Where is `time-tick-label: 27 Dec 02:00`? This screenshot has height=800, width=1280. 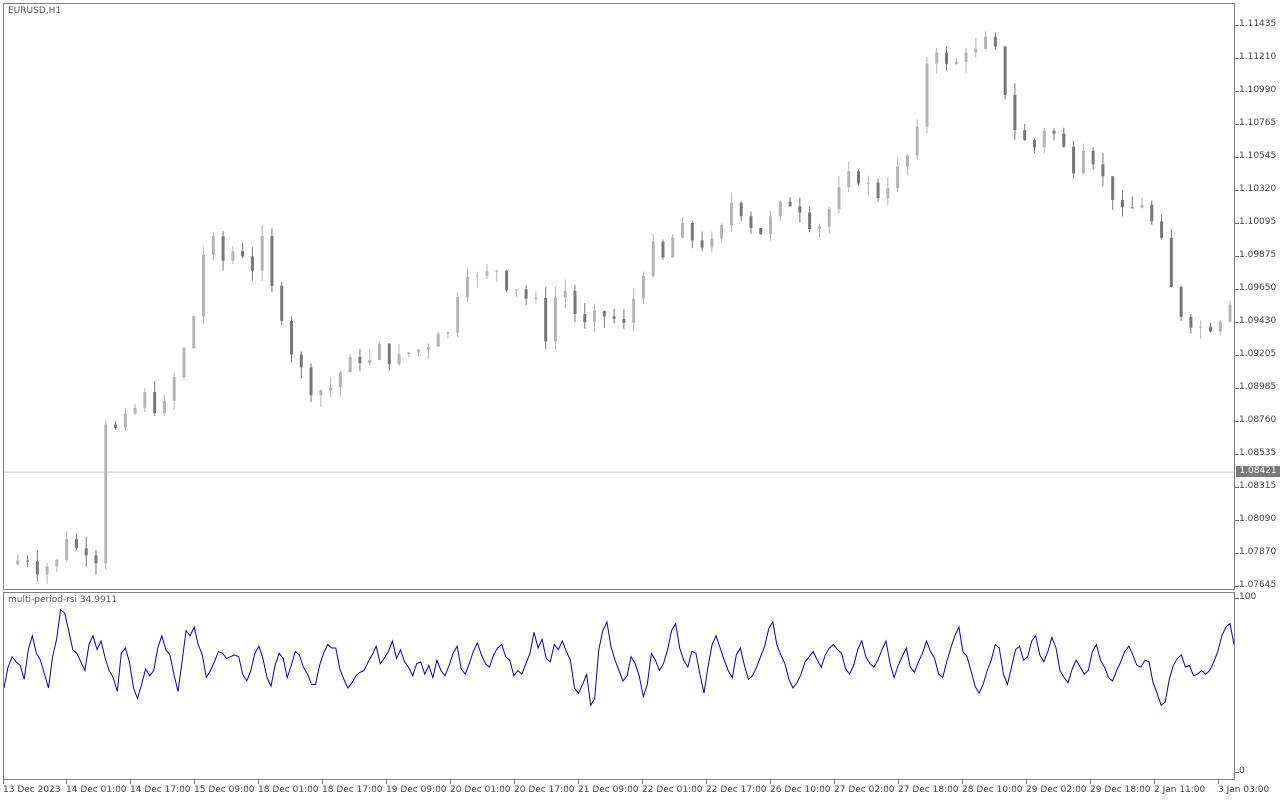 time-tick-label: 27 Dec 02:00 is located at coordinates (864, 787).